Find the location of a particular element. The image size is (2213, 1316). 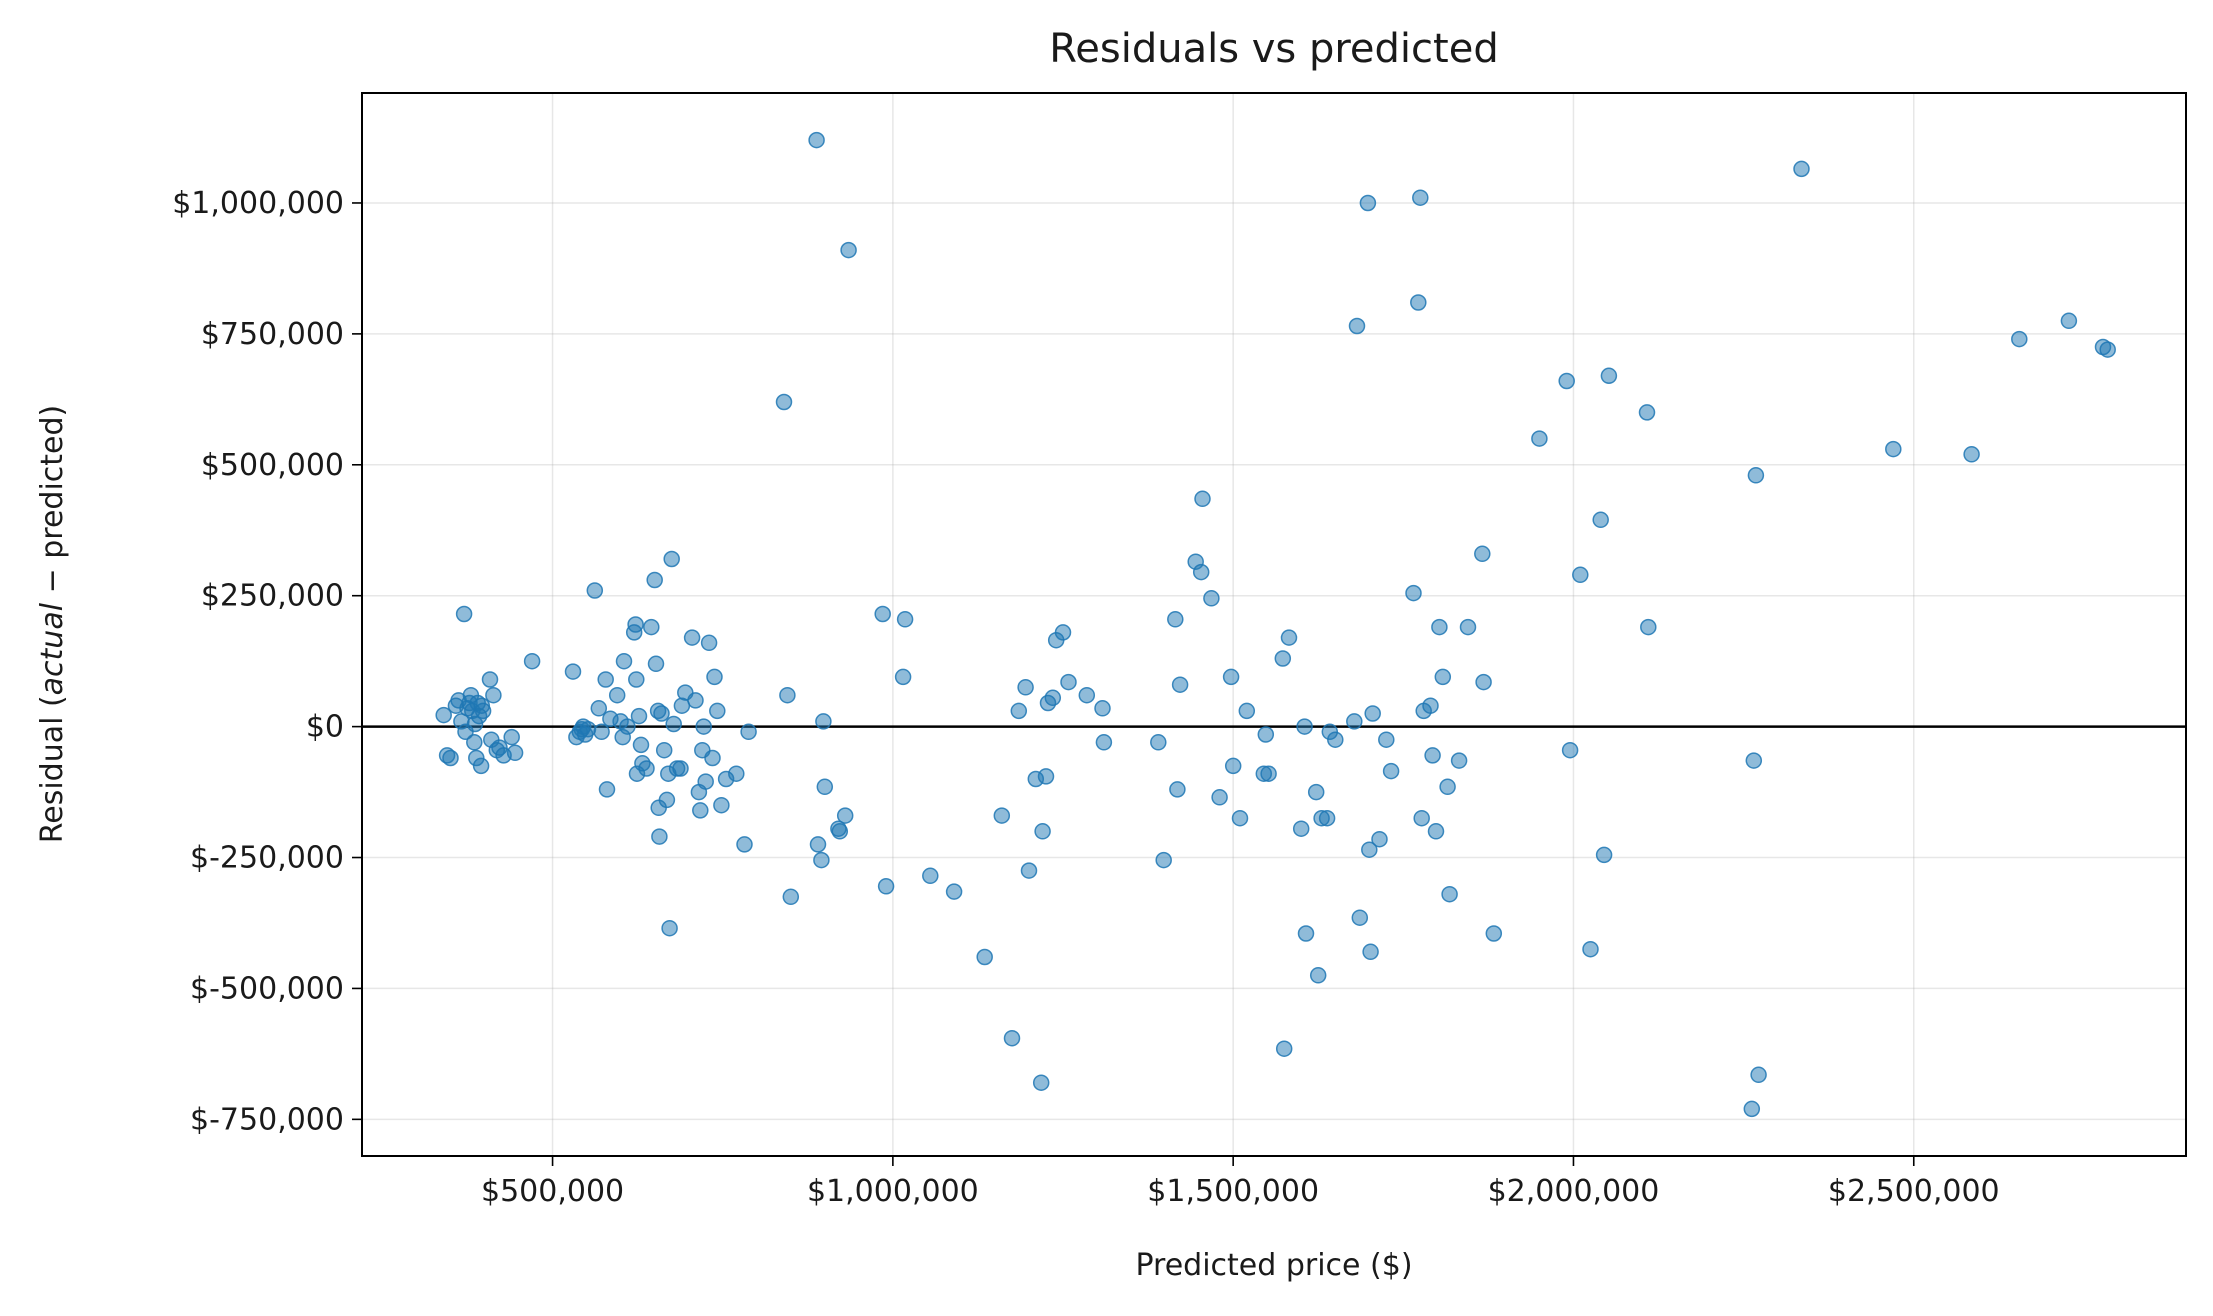

x-tick-label: $1,500,000 is located at coordinates (1233, 1191).